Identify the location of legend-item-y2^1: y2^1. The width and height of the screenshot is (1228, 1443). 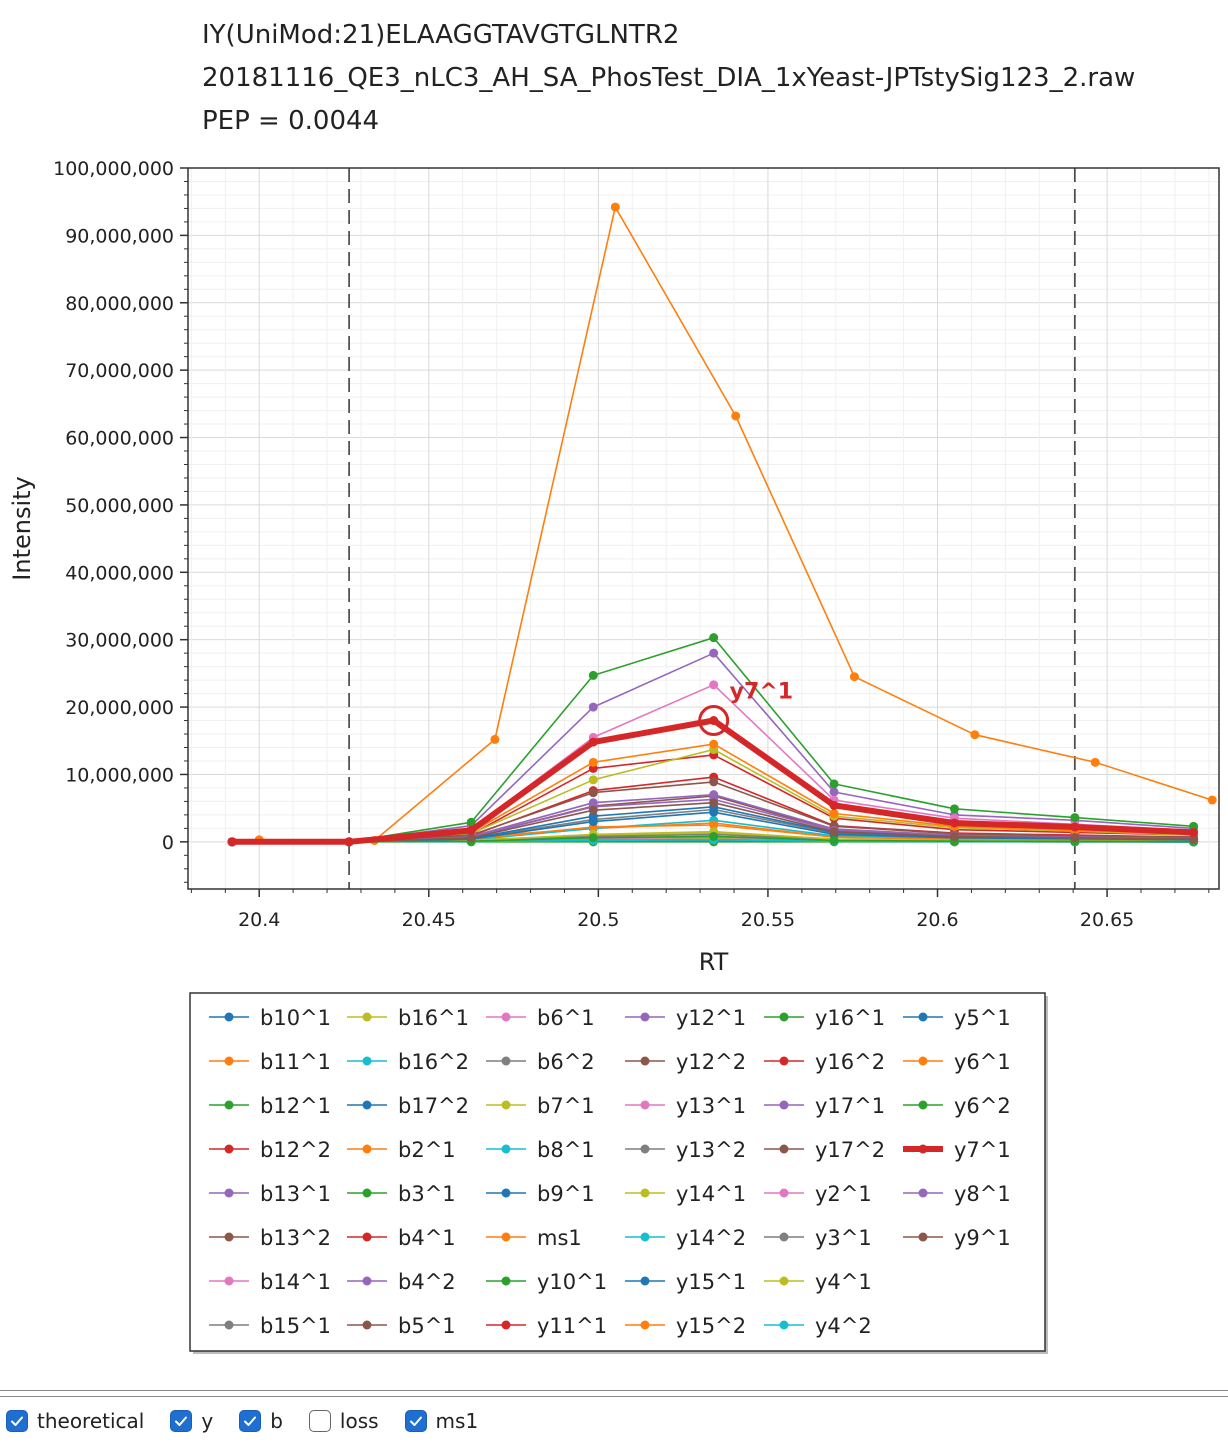
(818, 1194).